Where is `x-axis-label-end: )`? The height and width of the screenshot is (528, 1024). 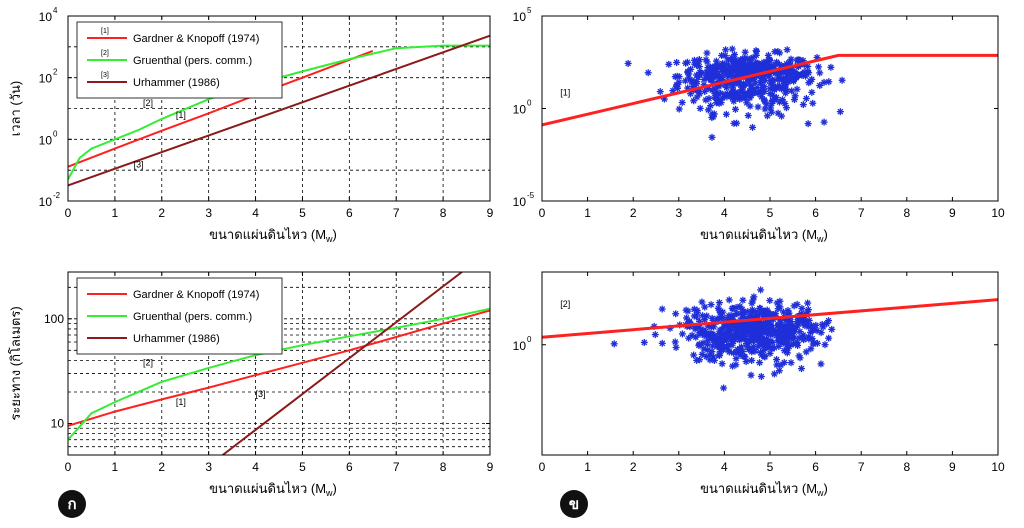
x-axis-label-end: ) is located at coordinates (335, 234).